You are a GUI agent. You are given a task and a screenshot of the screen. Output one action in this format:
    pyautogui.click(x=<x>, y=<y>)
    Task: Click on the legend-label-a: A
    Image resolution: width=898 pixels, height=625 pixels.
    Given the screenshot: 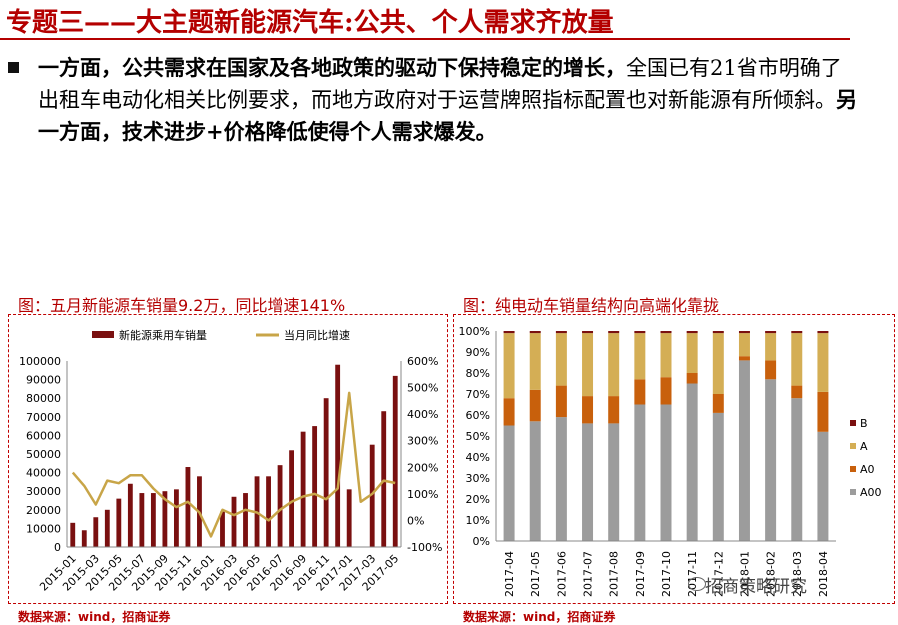 What is the action you would take?
    pyautogui.click(x=864, y=446)
    